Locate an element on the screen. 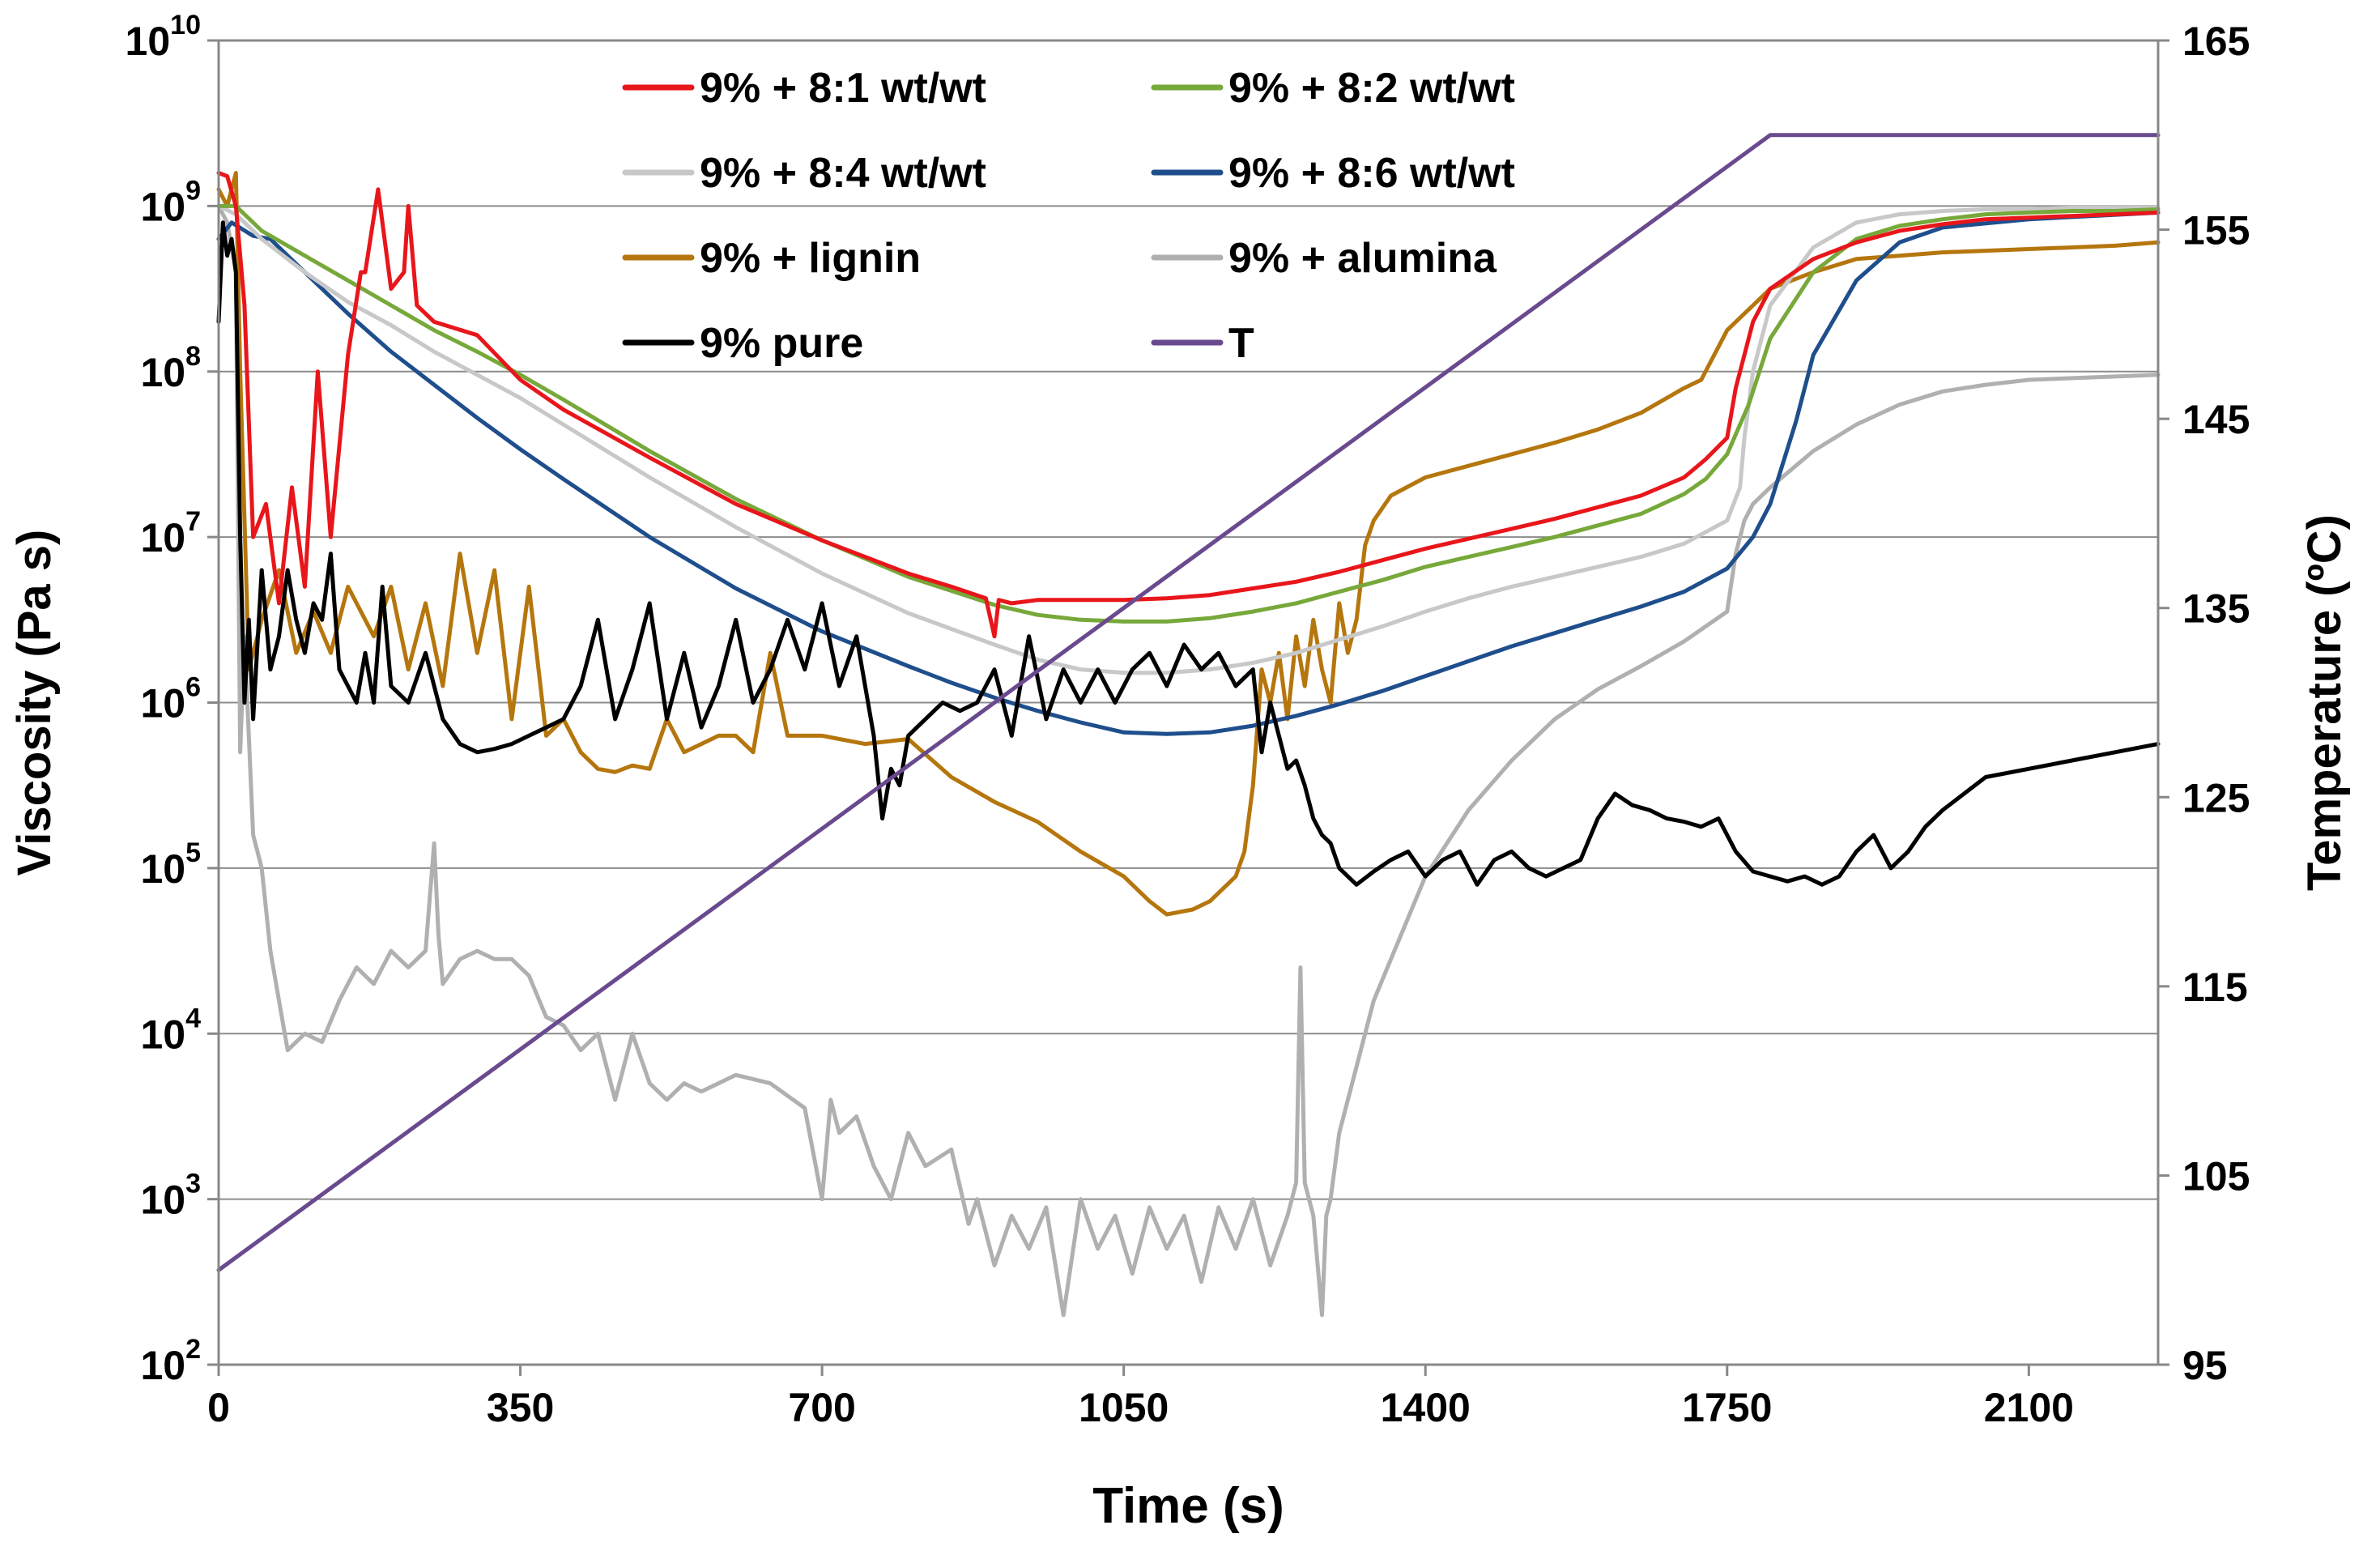 The height and width of the screenshot is (1555, 2380). x-tick-label: 0 is located at coordinates (218, 1408).